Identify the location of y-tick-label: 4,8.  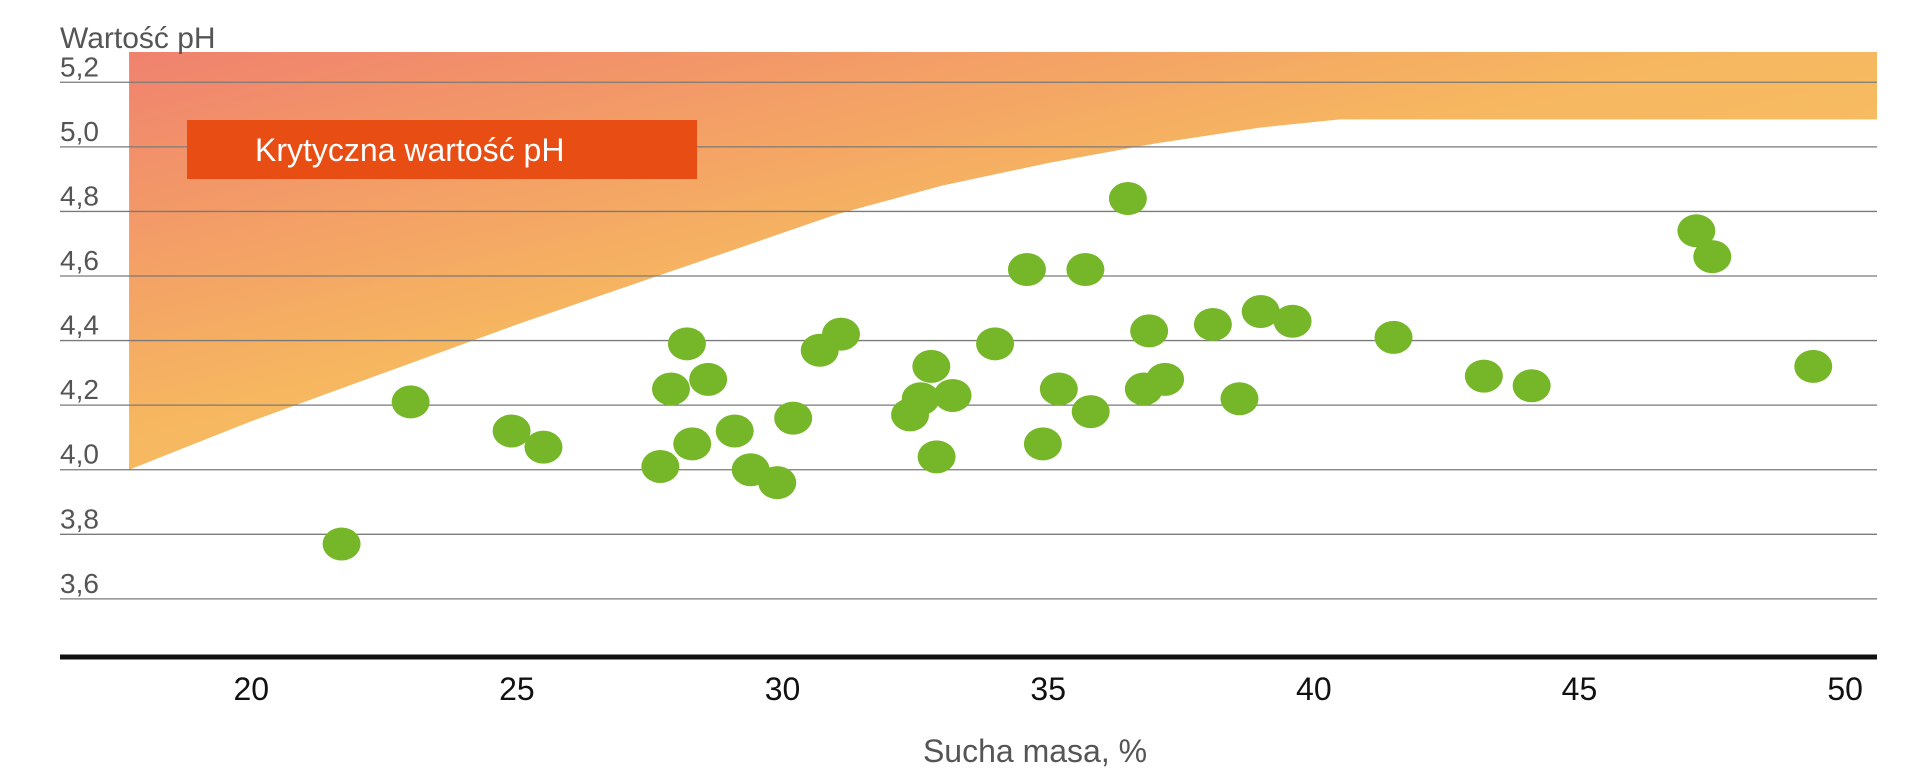
(79, 195).